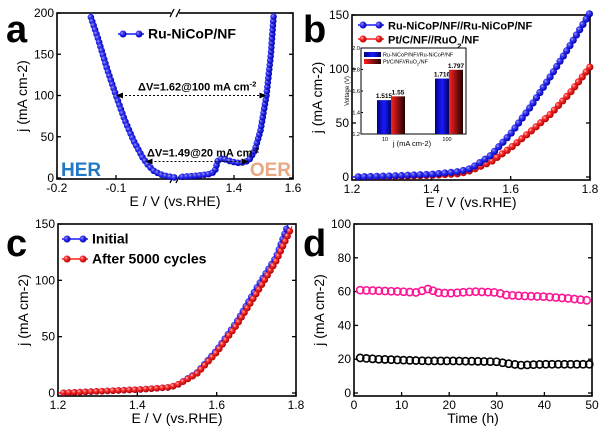  What do you see at coordinates (398, 92) in the screenshot?
I see `inset-bar-value-label: 1.55` at bounding box center [398, 92].